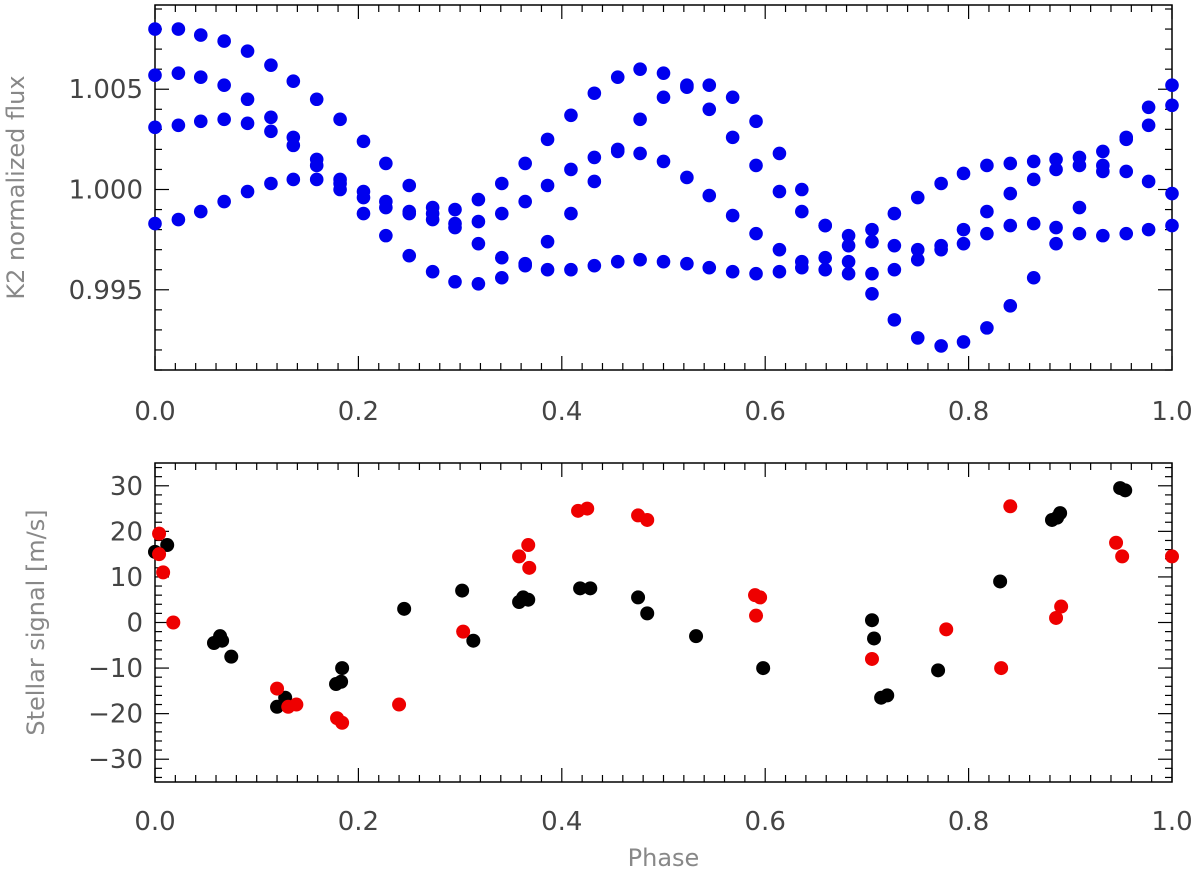 The image size is (1200, 870). What do you see at coordinates (358, 822) in the screenshot?
I see `x-tick-label: 0.2` at bounding box center [358, 822].